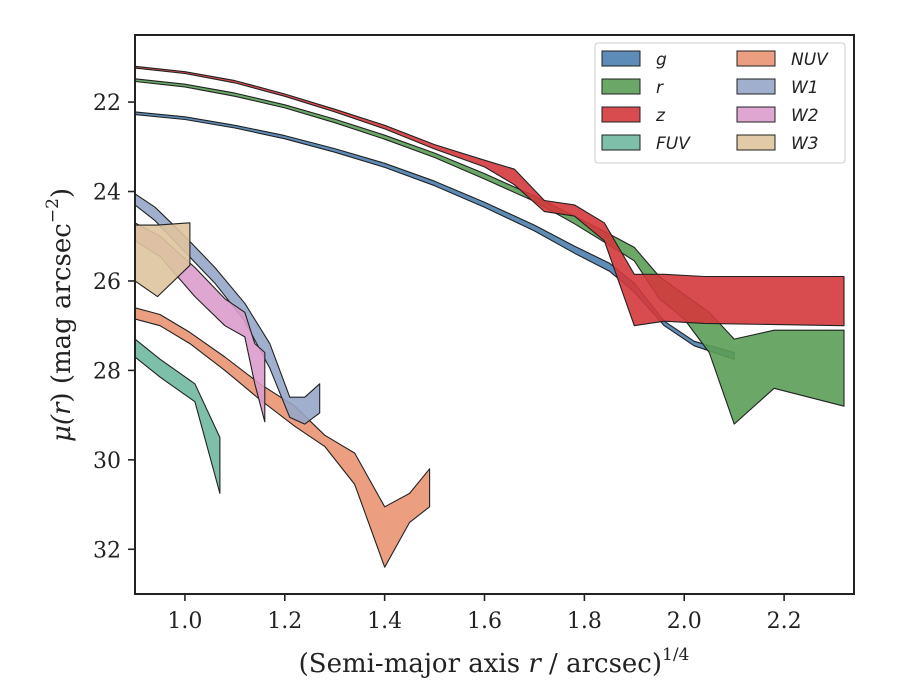 The height and width of the screenshot is (700, 900). I want to click on legend-label-w3: W3, so click(805, 144).